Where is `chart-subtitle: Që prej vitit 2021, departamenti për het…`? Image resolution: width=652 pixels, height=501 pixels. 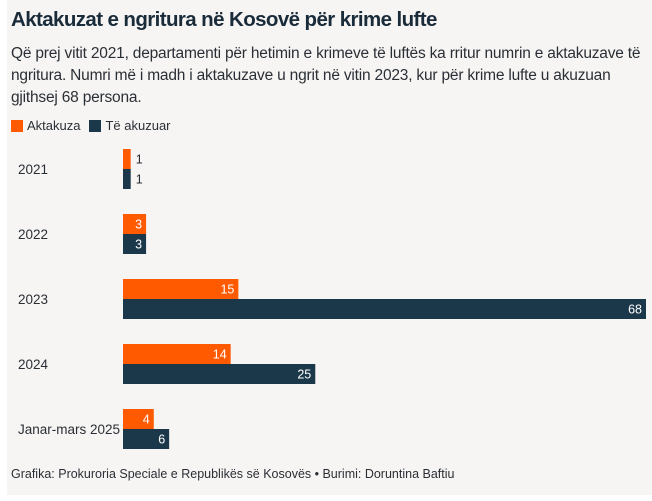 chart-subtitle: Që prej vitit 2021, departamenti për het… is located at coordinates (326, 75).